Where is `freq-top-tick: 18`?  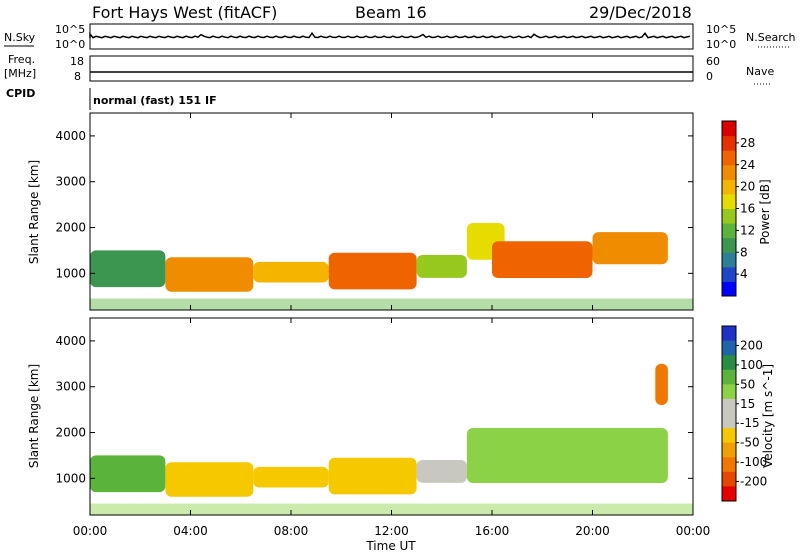
freq-top-tick: 18 is located at coordinates (77, 61).